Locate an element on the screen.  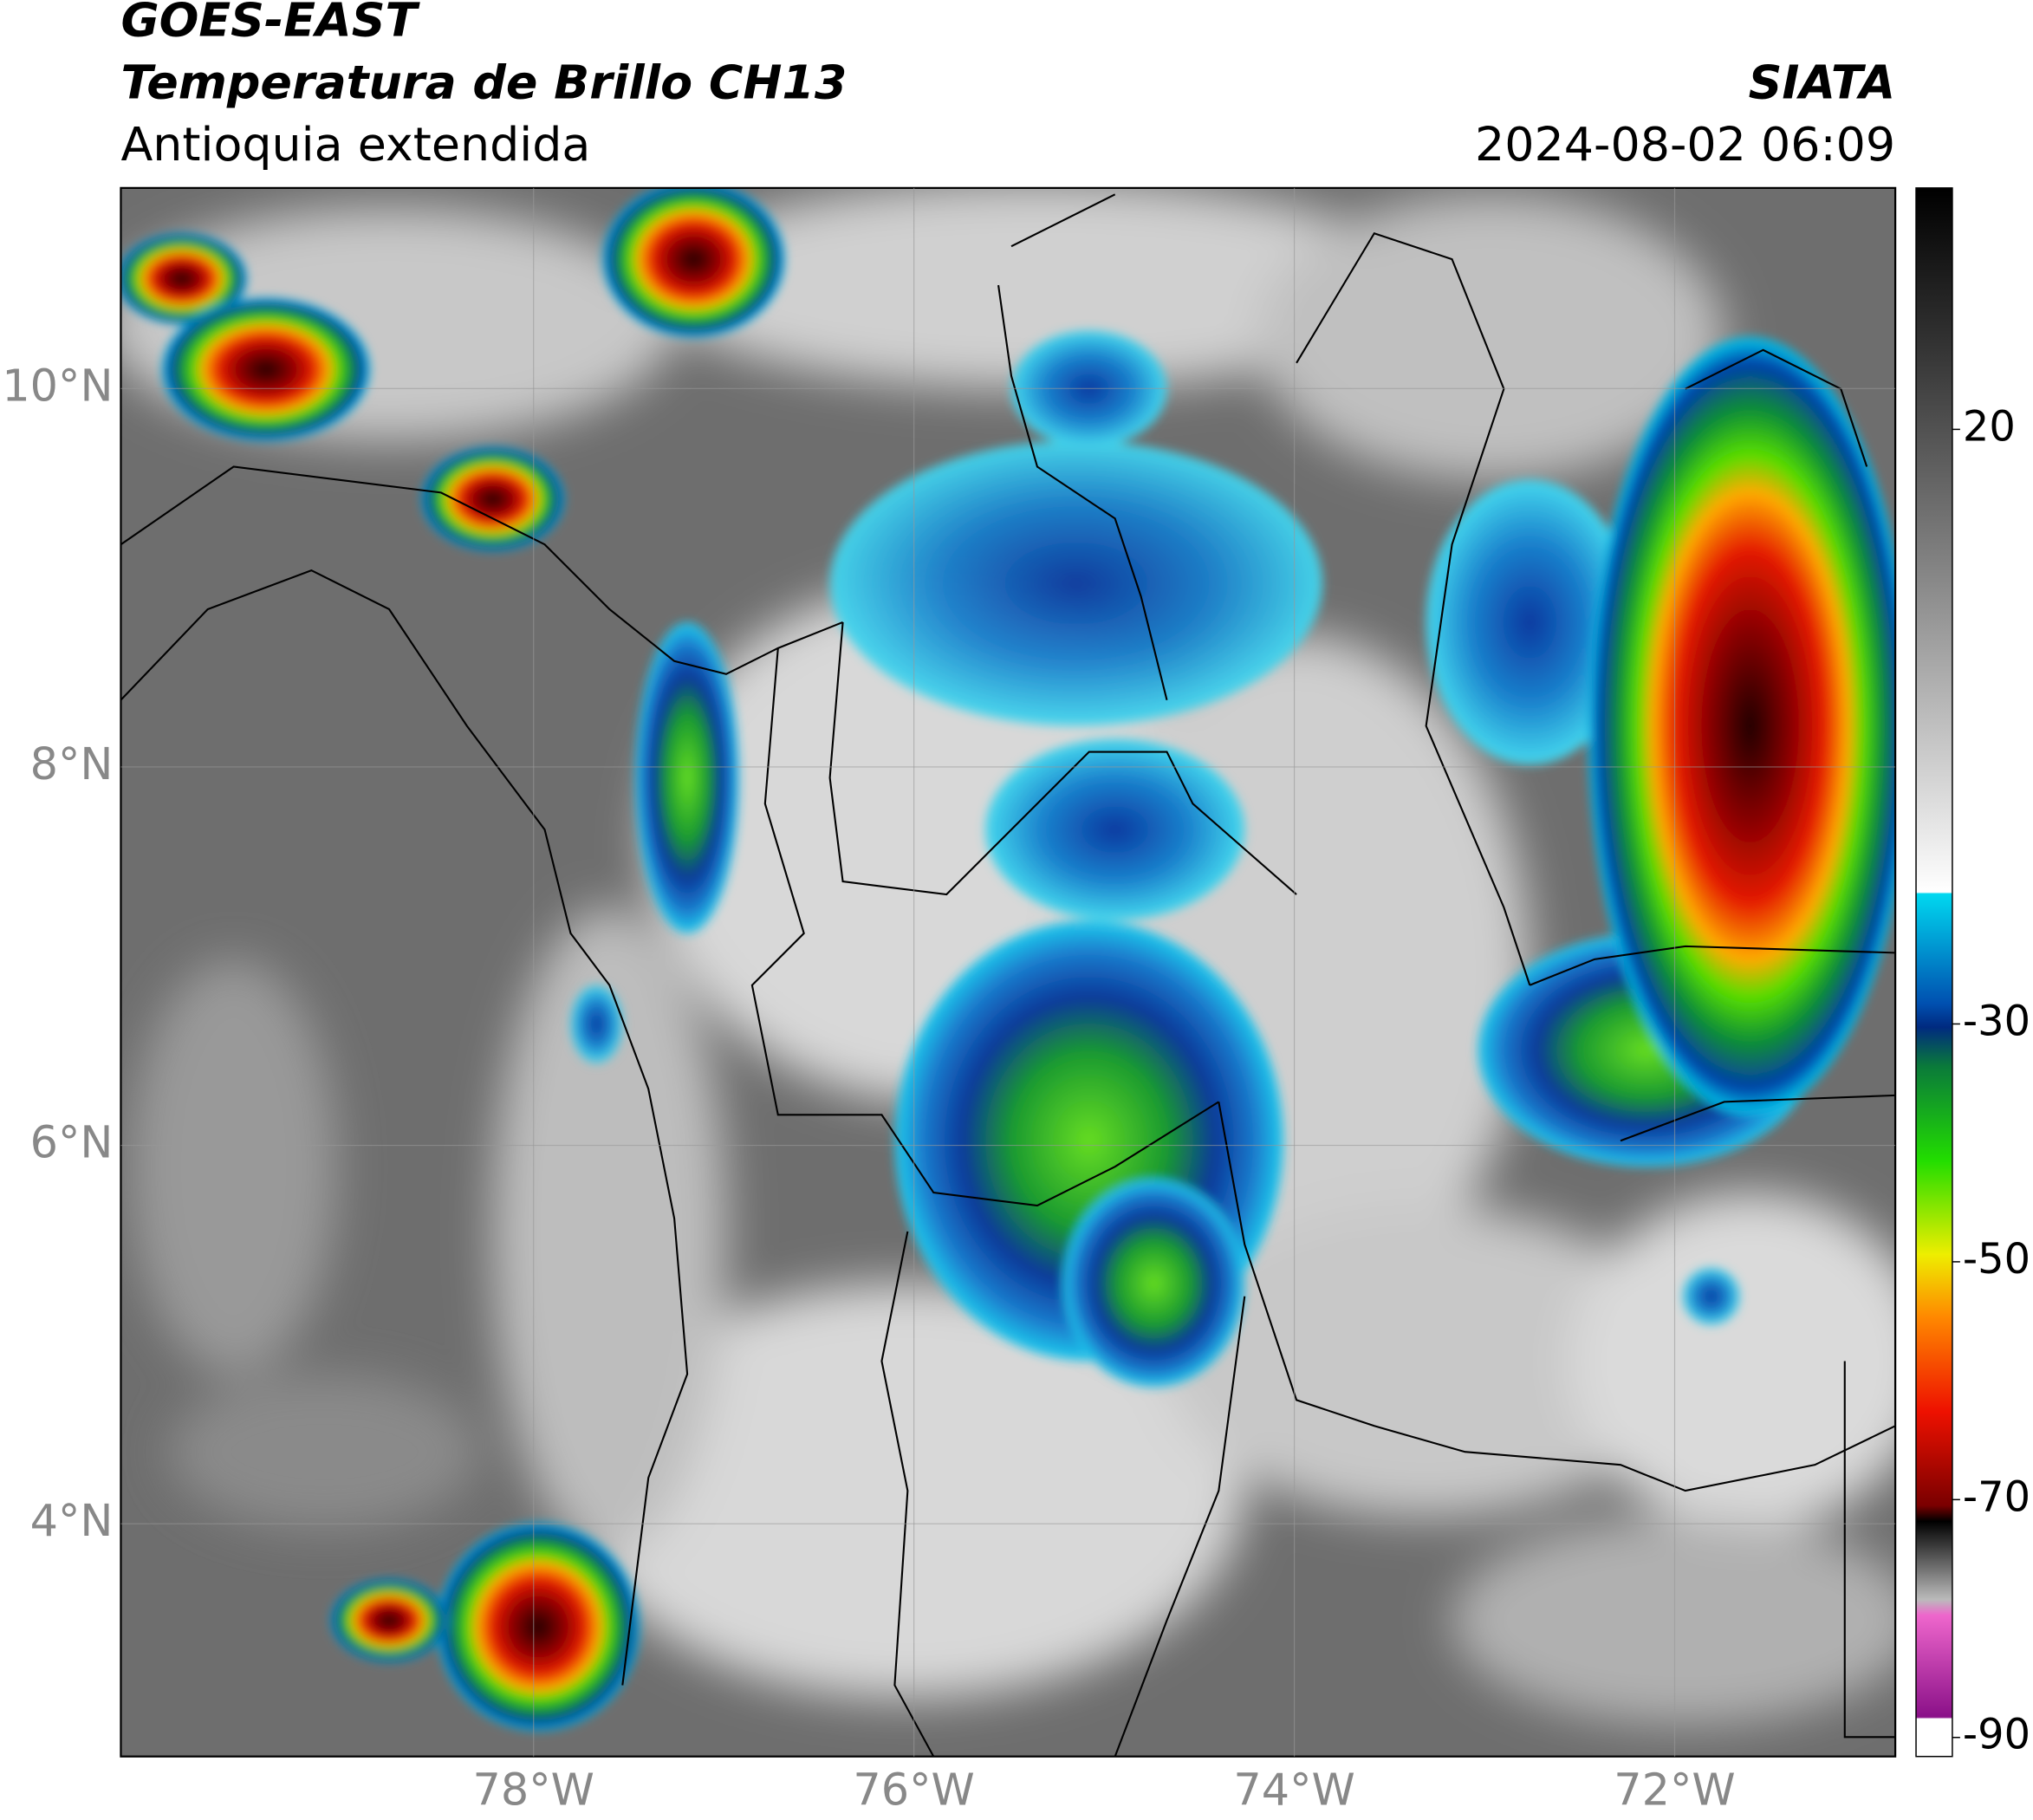
lon-tick-label: 76°W is located at coordinates (914, 1790).